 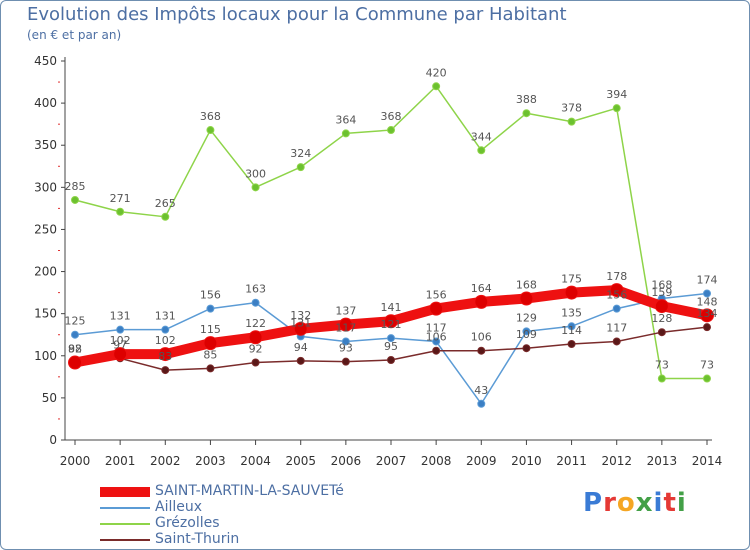 What do you see at coordinates (120, 461) in the screenshot?
I see `x-tick-label-2001: 2001` at bounding box center [120, 461].